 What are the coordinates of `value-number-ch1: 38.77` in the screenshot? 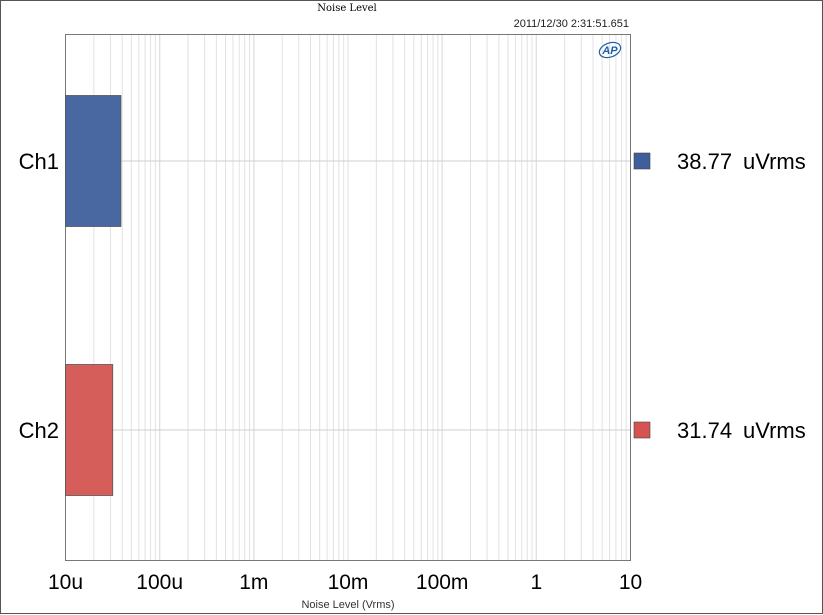 It's located at (704, 161).